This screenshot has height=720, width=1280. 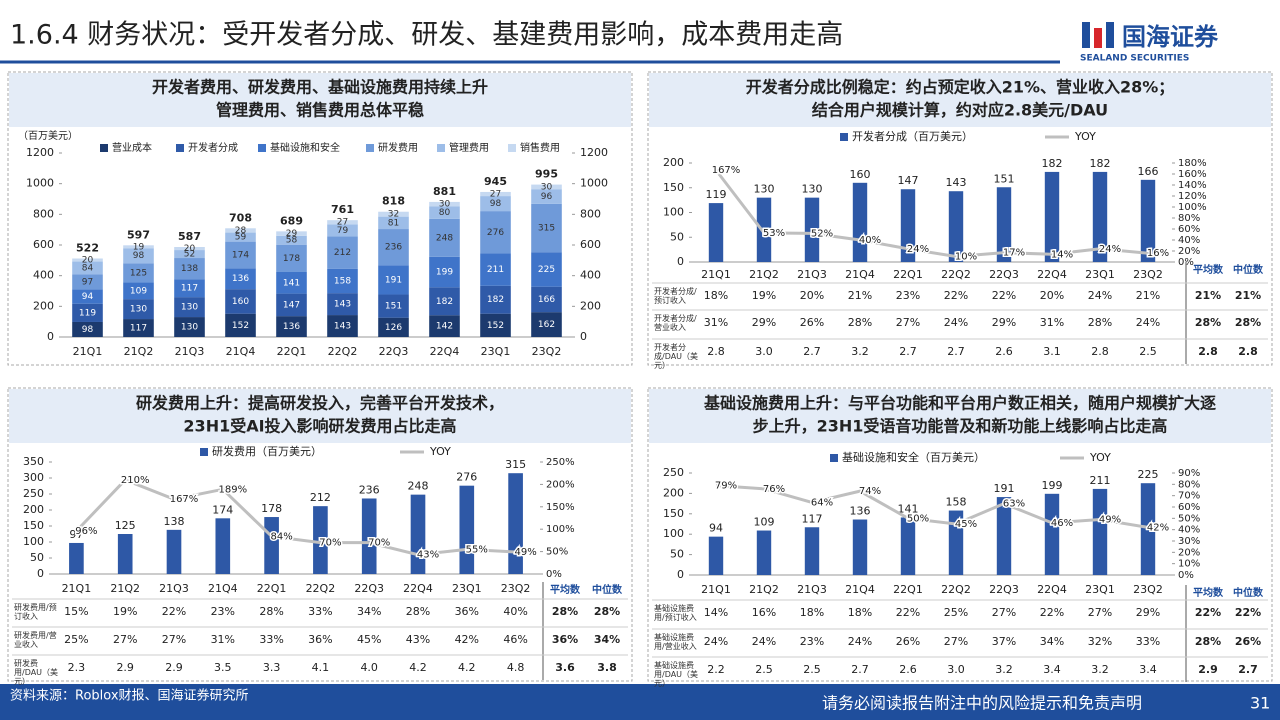 I want to click on table-cell: 21%, so click(x=1148, y=295).